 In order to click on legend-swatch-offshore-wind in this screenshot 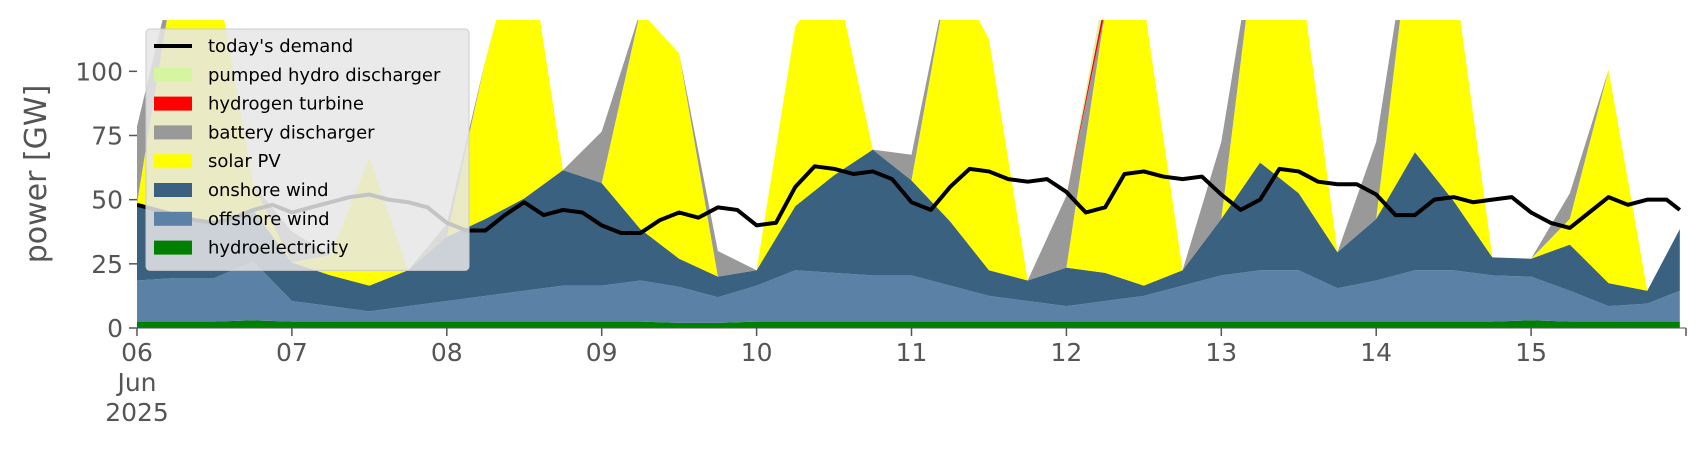, I will do `click(173, 218)`.